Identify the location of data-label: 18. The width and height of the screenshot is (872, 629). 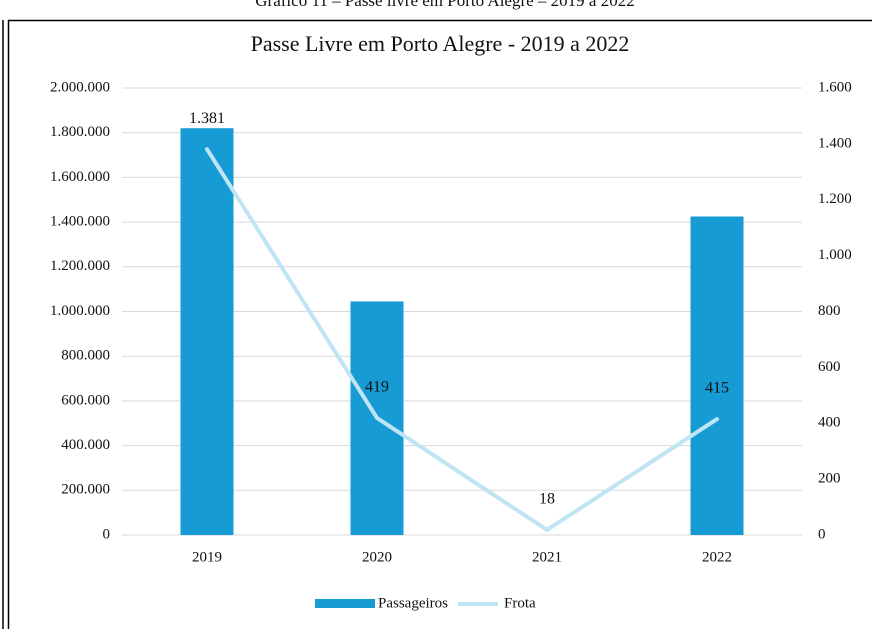
(547, 499).